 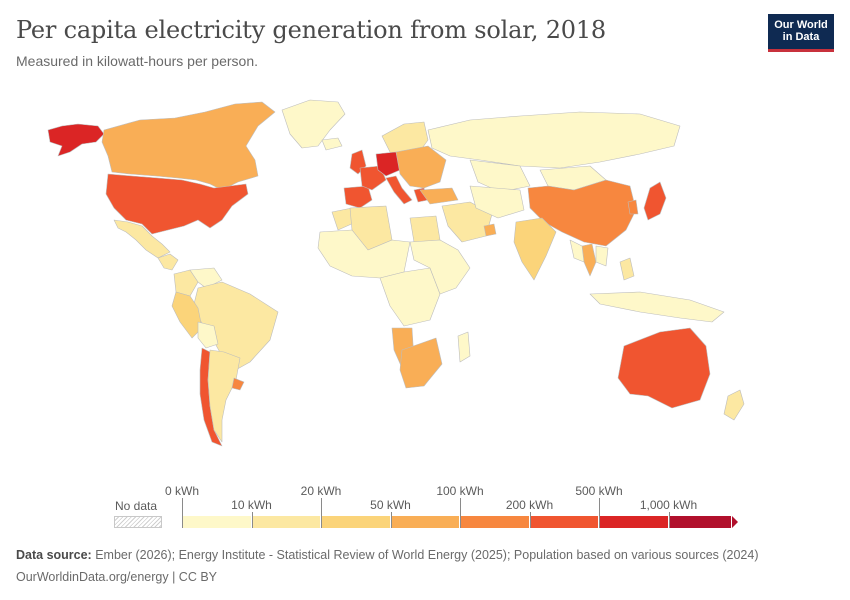 What do you see at coordinates (186, 283) in the screenshot?
I see `country-colombia` at bounding box center [186, 283].